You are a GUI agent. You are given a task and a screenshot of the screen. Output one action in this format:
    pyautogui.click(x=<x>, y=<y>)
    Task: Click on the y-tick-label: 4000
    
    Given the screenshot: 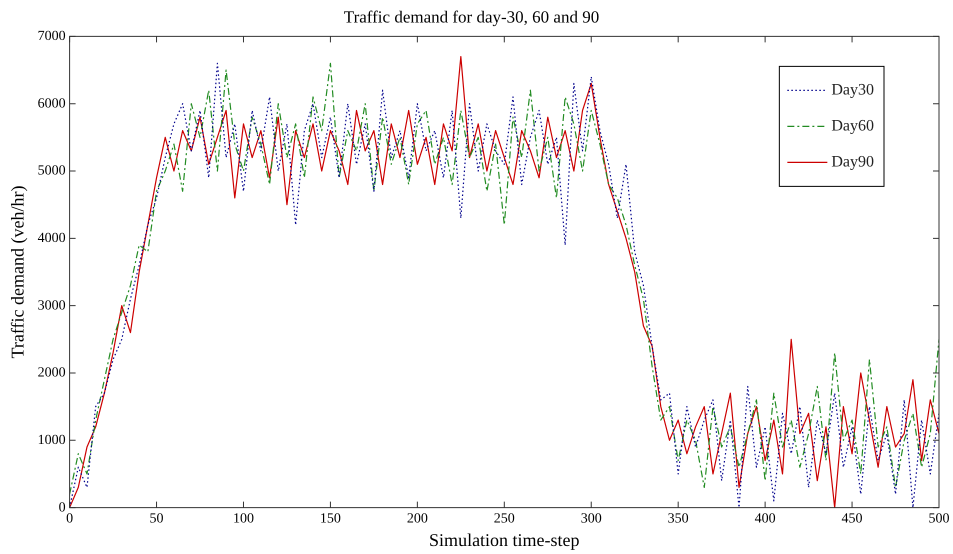 What is the action you would take?
    pyautogui.click(x=52, y=238)
    